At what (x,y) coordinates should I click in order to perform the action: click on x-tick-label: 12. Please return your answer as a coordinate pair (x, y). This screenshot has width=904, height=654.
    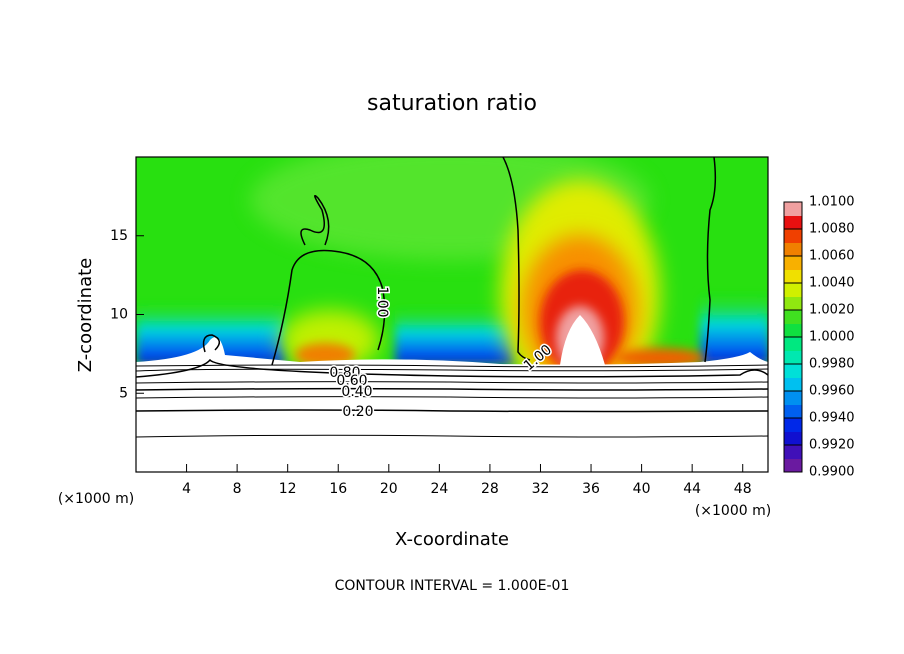
    Looking at the image, I should click on (288, 489).